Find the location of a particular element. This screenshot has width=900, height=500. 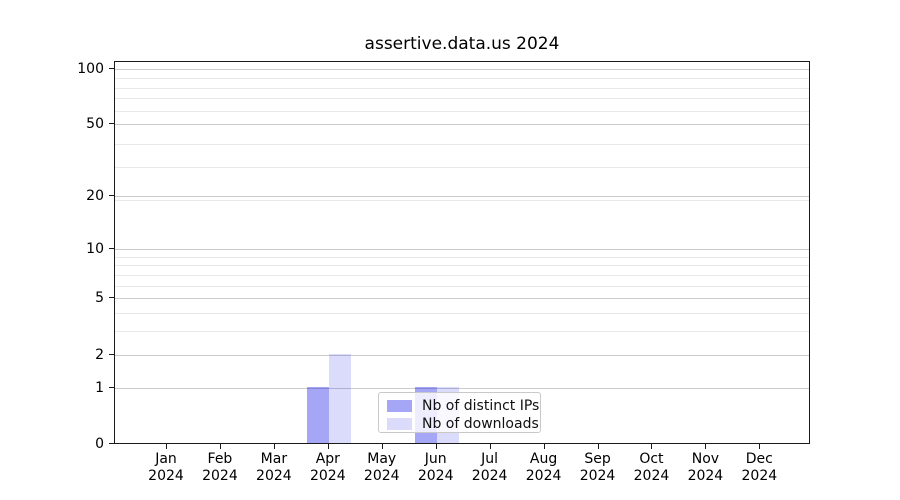

x-tick-label: Jul 2024 is located at coordinates (489, 467).